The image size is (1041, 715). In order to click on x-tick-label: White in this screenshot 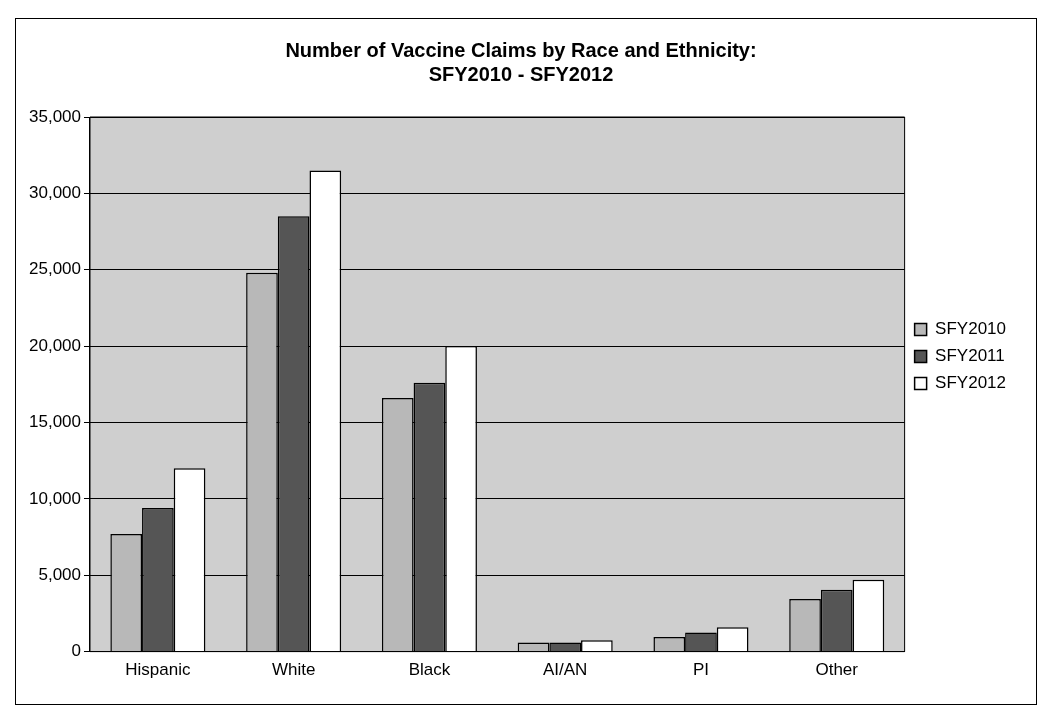, I will do `click(293, 670)`.